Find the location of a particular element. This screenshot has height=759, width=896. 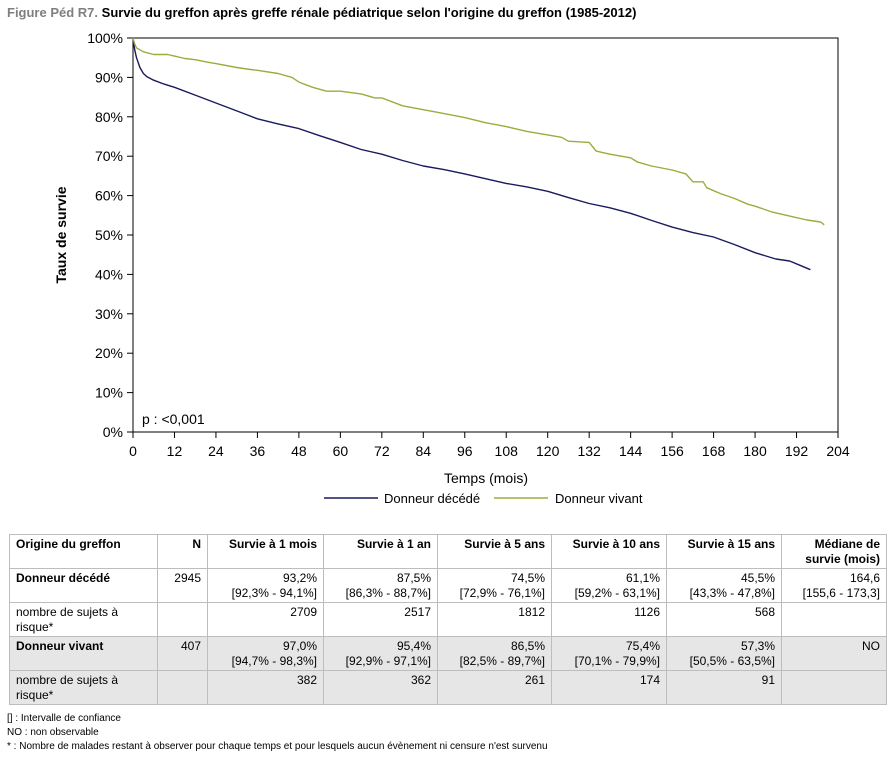

confidence-interval: [94,7% - 98,3%] is located at coordinates (274, 661).